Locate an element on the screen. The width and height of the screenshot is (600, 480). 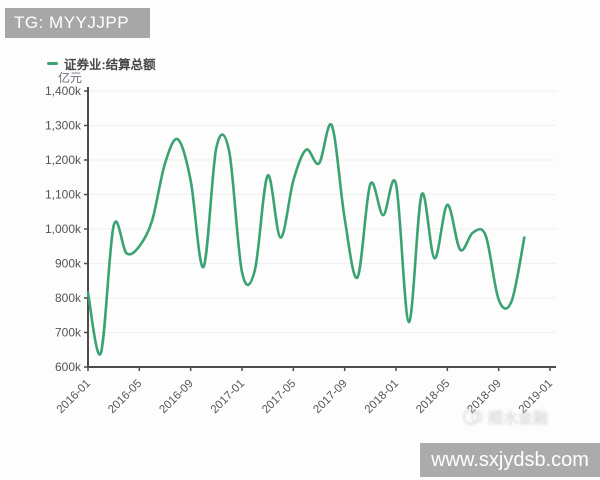
y-tick-label: 1,000k is located at coordinates (63, 229).